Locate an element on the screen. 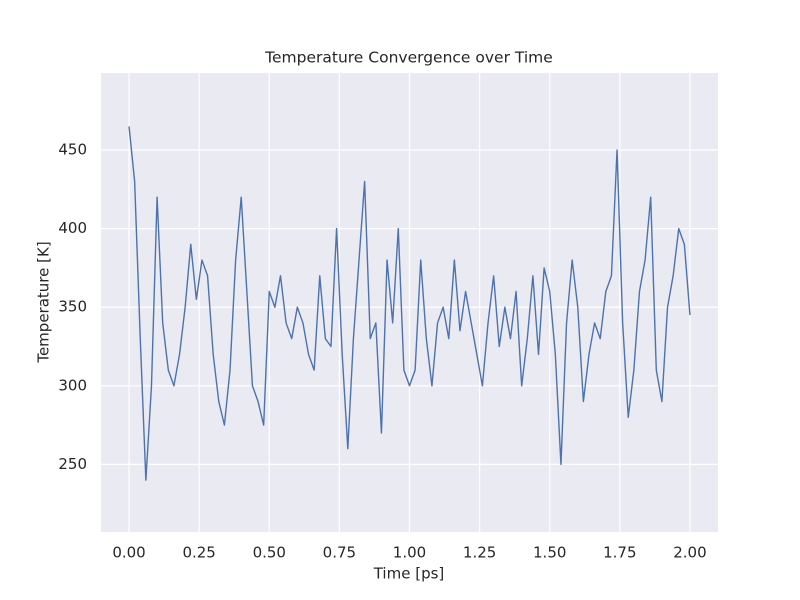  y-tick-label: 400 is located at coordinates (72, 228).